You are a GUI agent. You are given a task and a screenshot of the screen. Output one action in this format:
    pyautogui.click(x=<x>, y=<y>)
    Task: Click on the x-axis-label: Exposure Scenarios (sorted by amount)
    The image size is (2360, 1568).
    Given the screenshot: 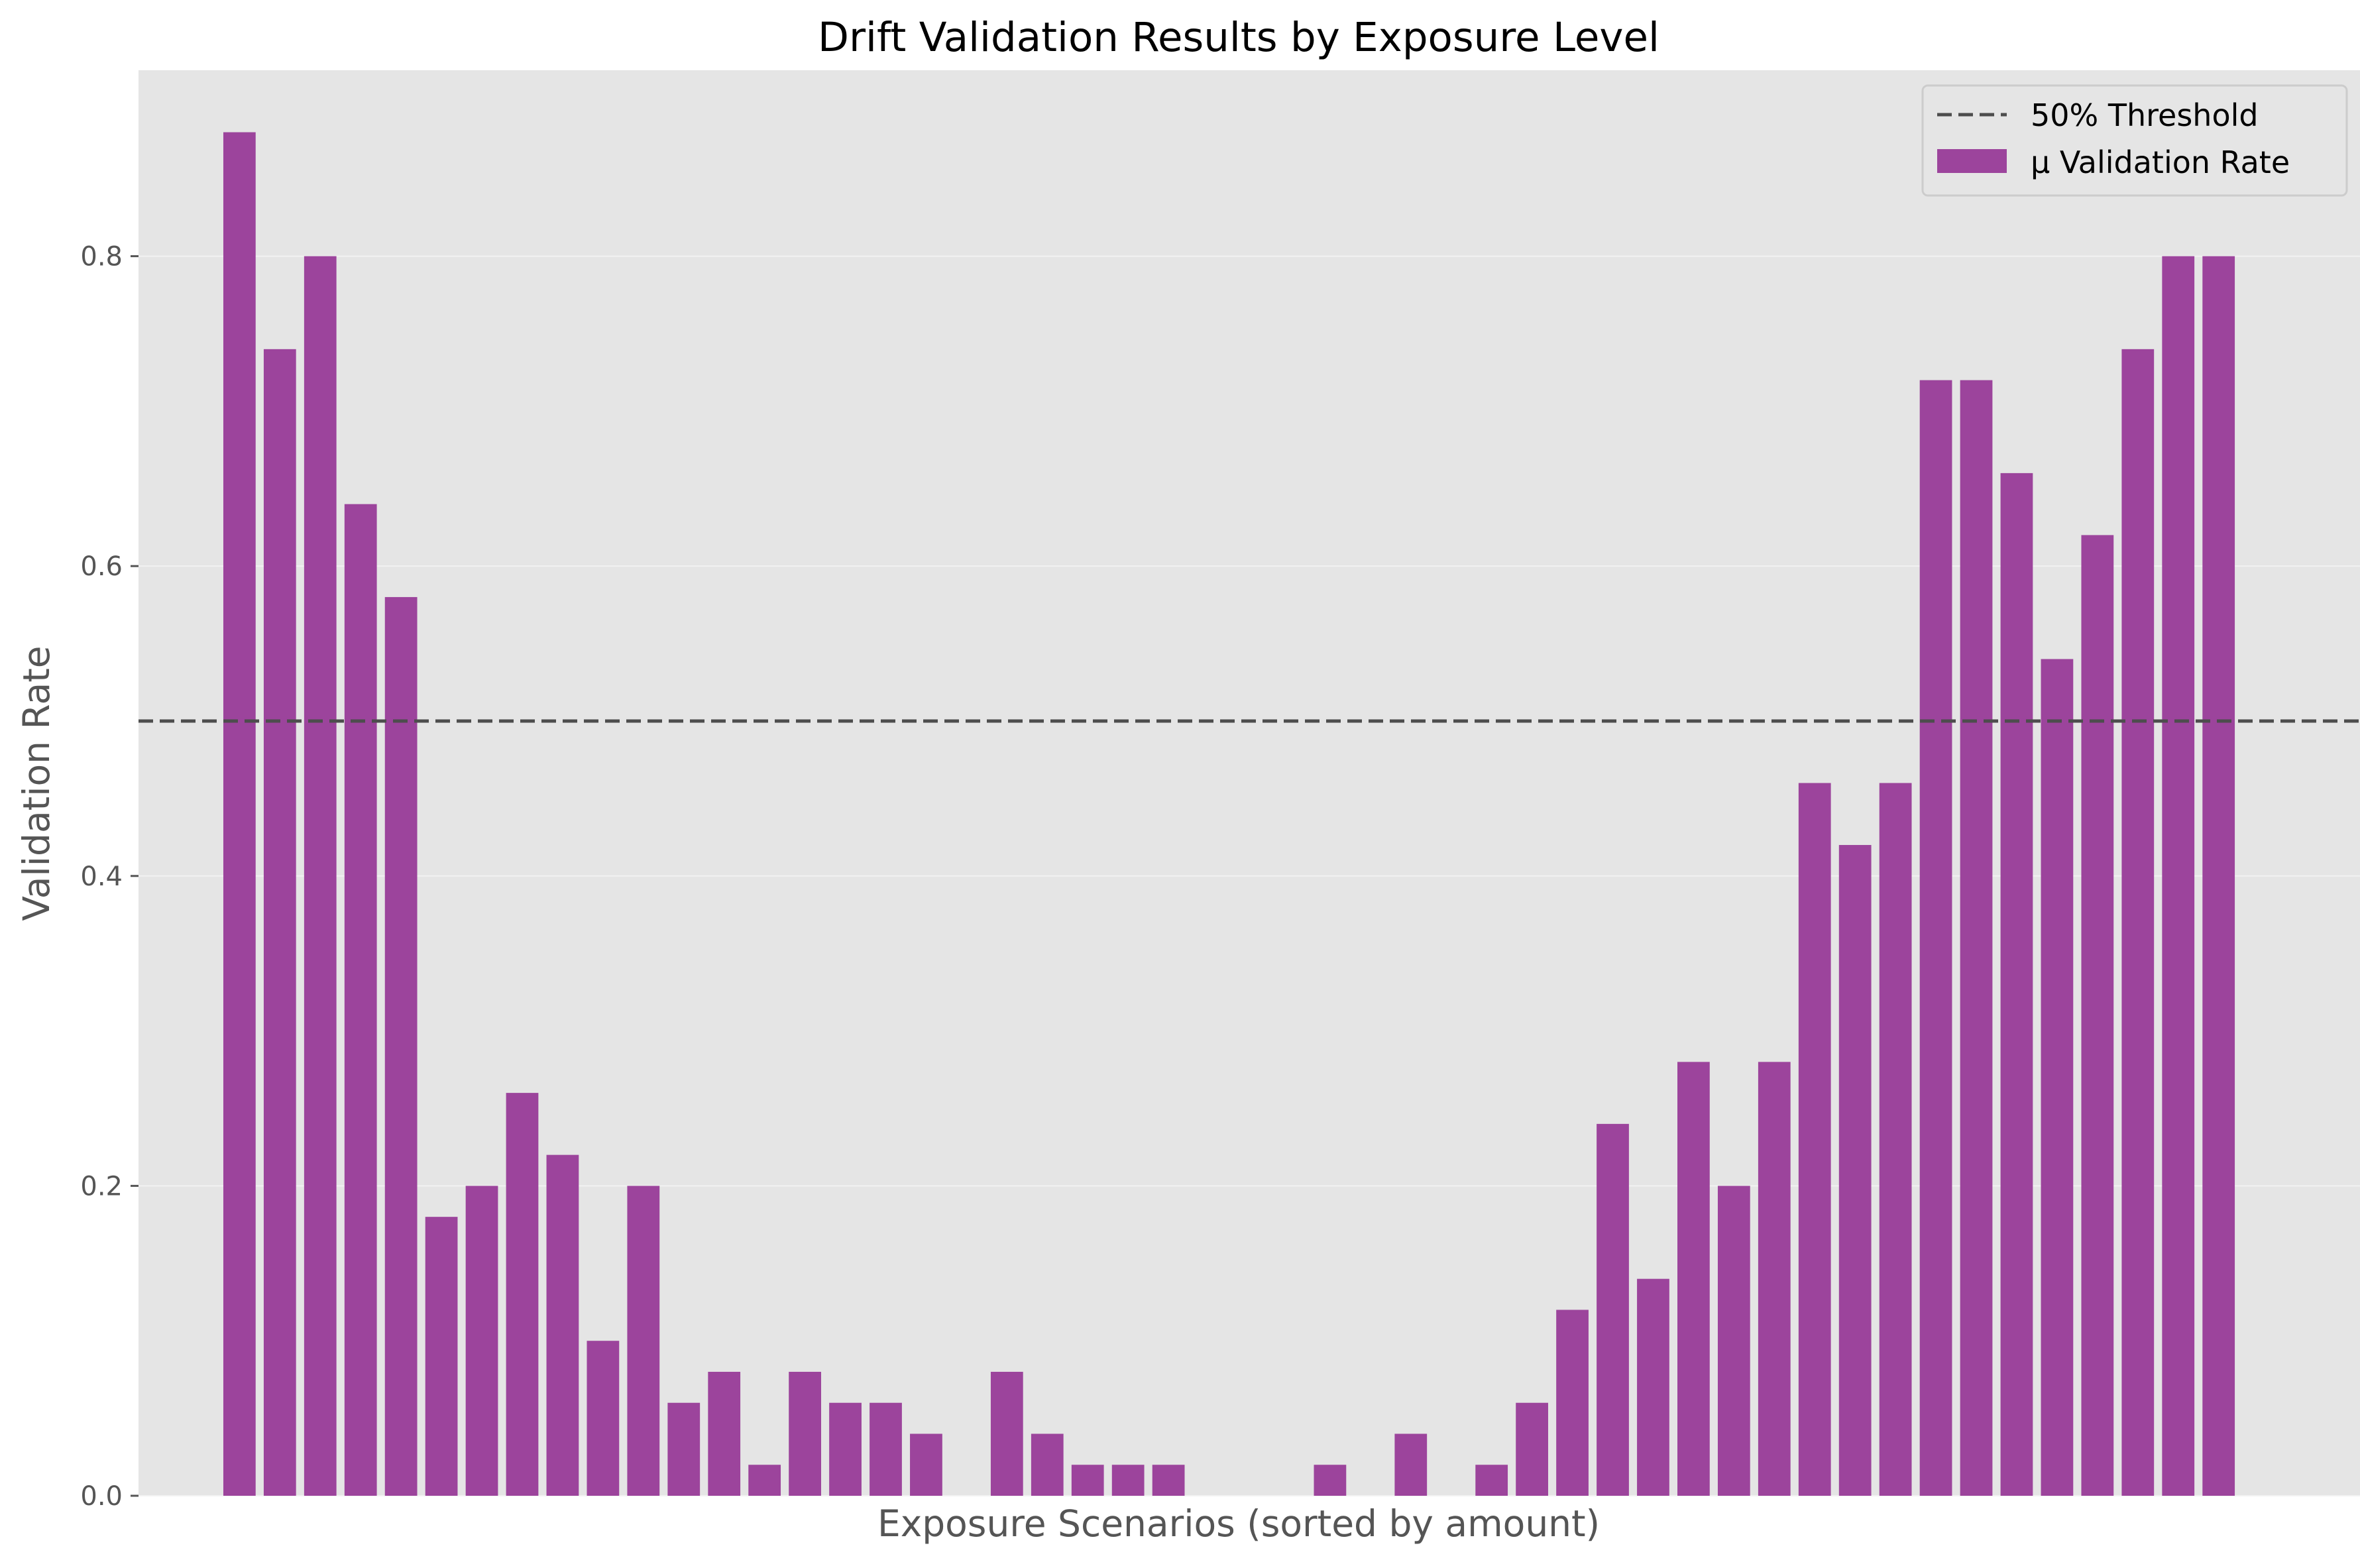 What is the action you would take?
    pyautogui.click(x=1238, y=1523)
    